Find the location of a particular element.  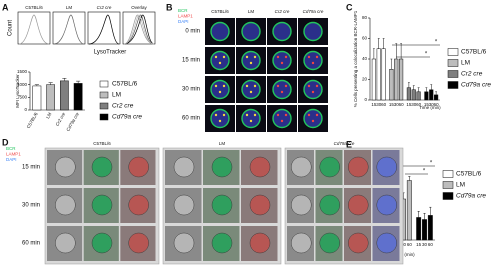

legend-label: C57BL/6 is located at coordinates (125, 84).